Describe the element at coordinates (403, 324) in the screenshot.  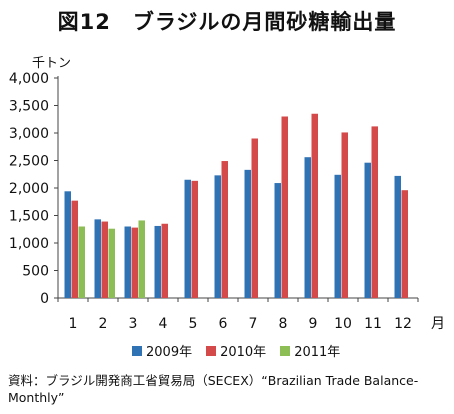
I see `x-tick-label: 12` at that location.